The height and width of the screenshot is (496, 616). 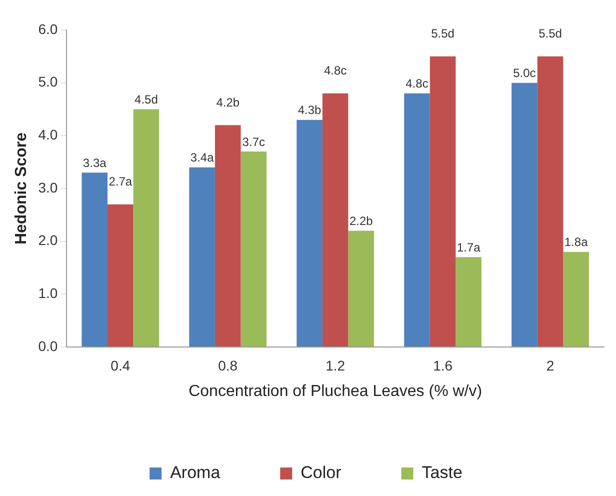 What do you see at coordinates (468, 247) in the screenshot?
I see `data-label: 1.7a` at bounding box center [468, 247].